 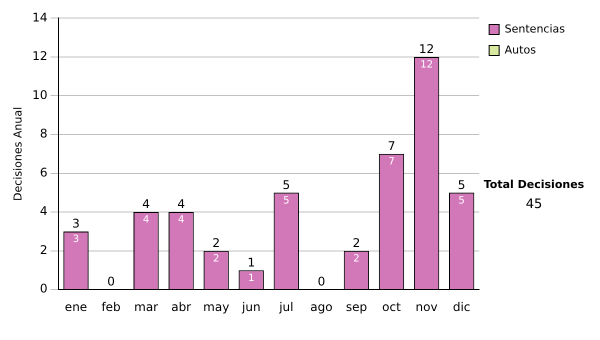 What do you see at coordinates (391, 162) in the screenshot?
I see `data-label: 7` at bounding box center [391, 162].